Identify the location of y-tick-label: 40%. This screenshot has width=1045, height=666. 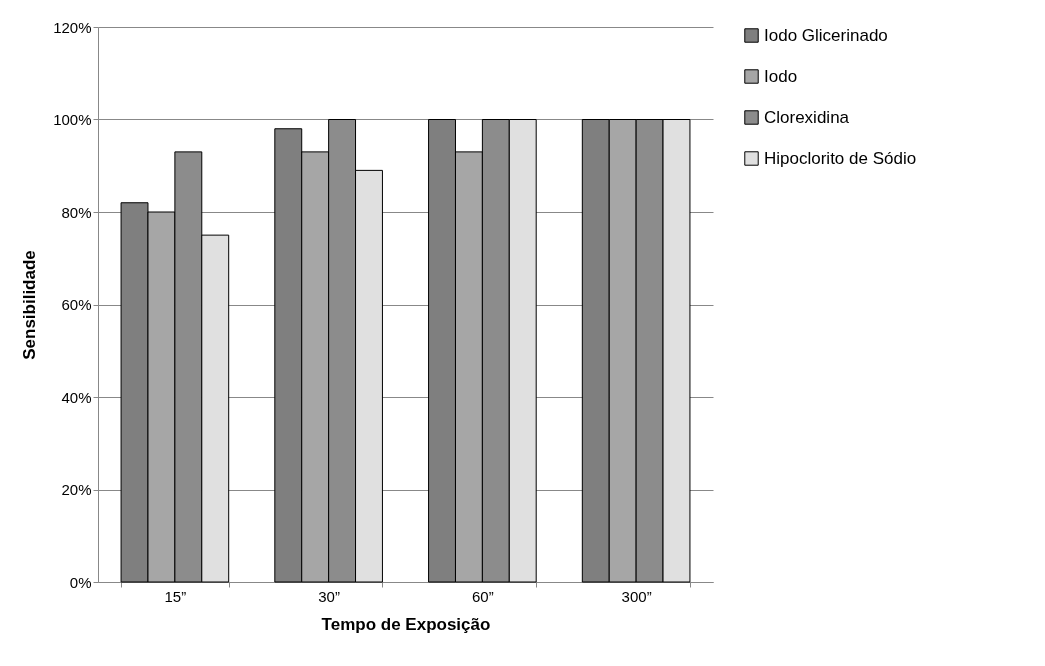
(76, 397).